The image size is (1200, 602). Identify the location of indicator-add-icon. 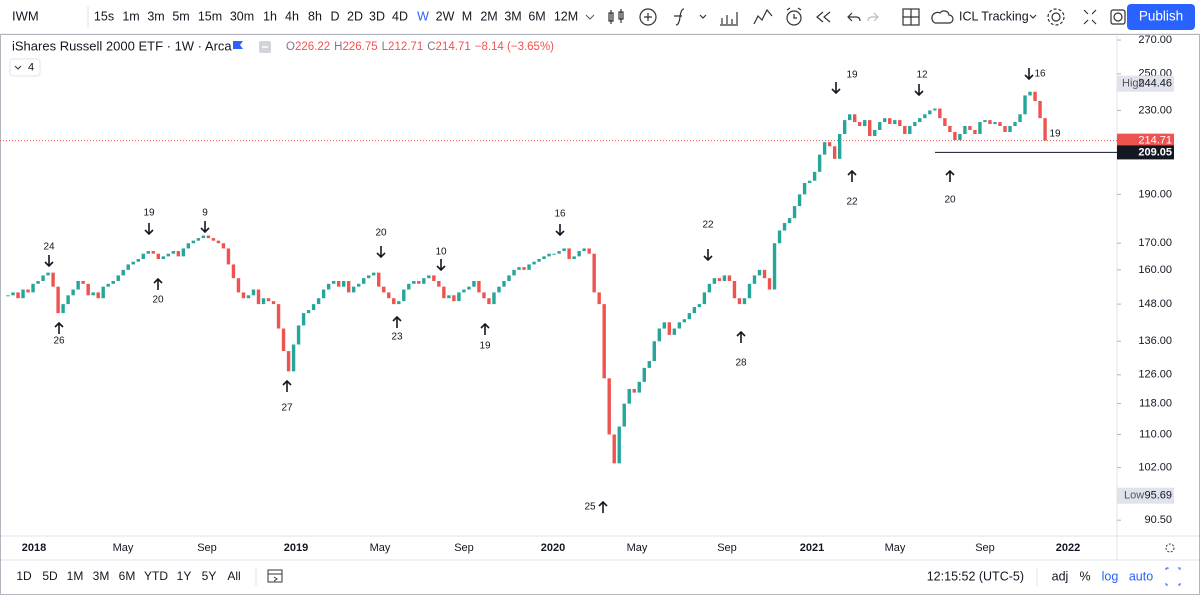
(648, 17).